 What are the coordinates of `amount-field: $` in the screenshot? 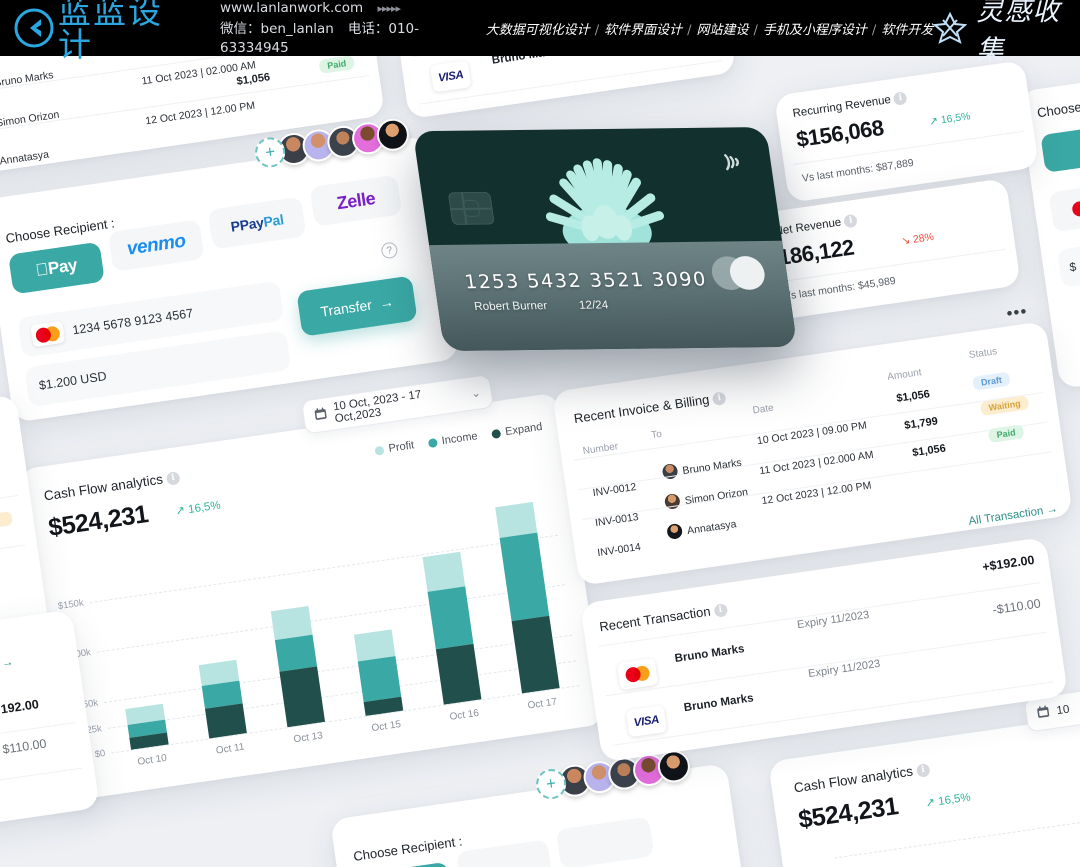 It's located at (1068, 264).